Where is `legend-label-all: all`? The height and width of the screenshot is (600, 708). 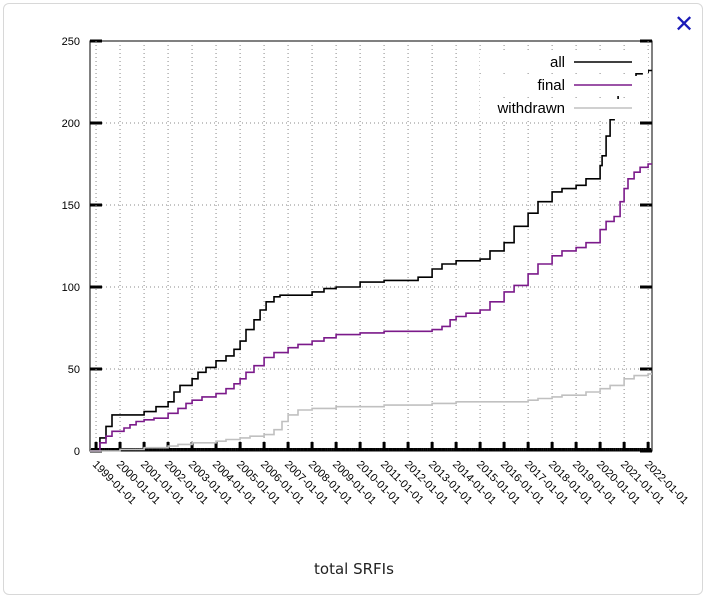
legend-label-all: all is located at coordinates (557, 62).